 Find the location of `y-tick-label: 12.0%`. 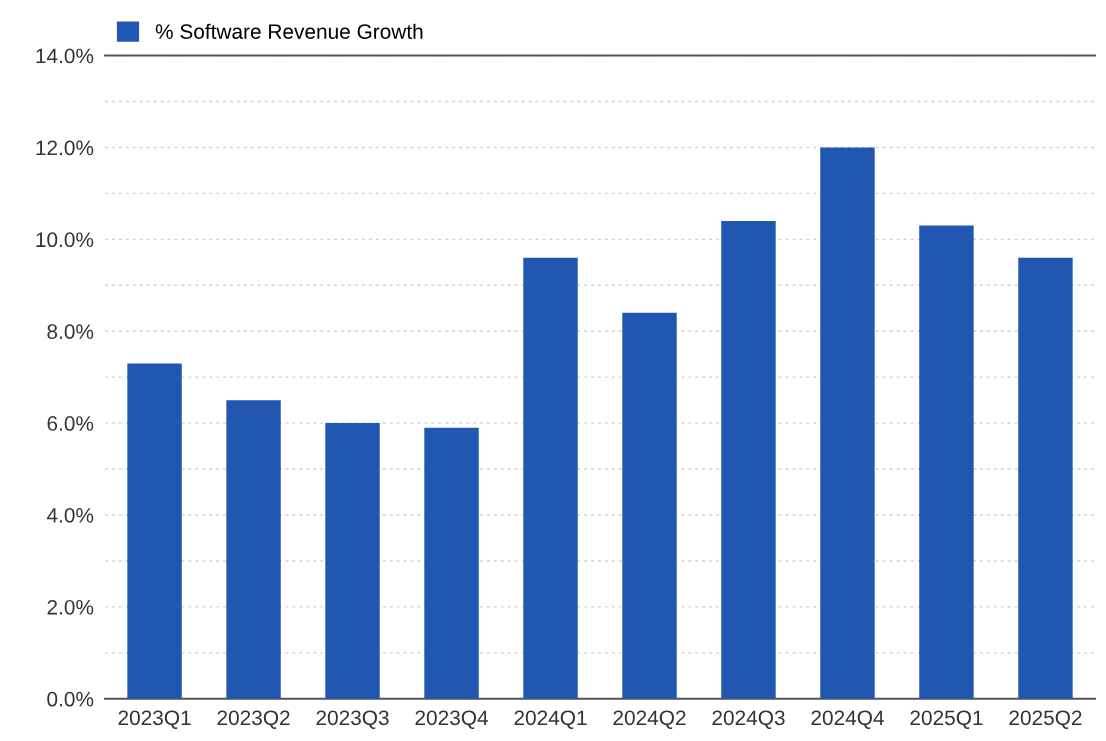

y-tick-label: 12.0% is located at coordinates (65, 148).